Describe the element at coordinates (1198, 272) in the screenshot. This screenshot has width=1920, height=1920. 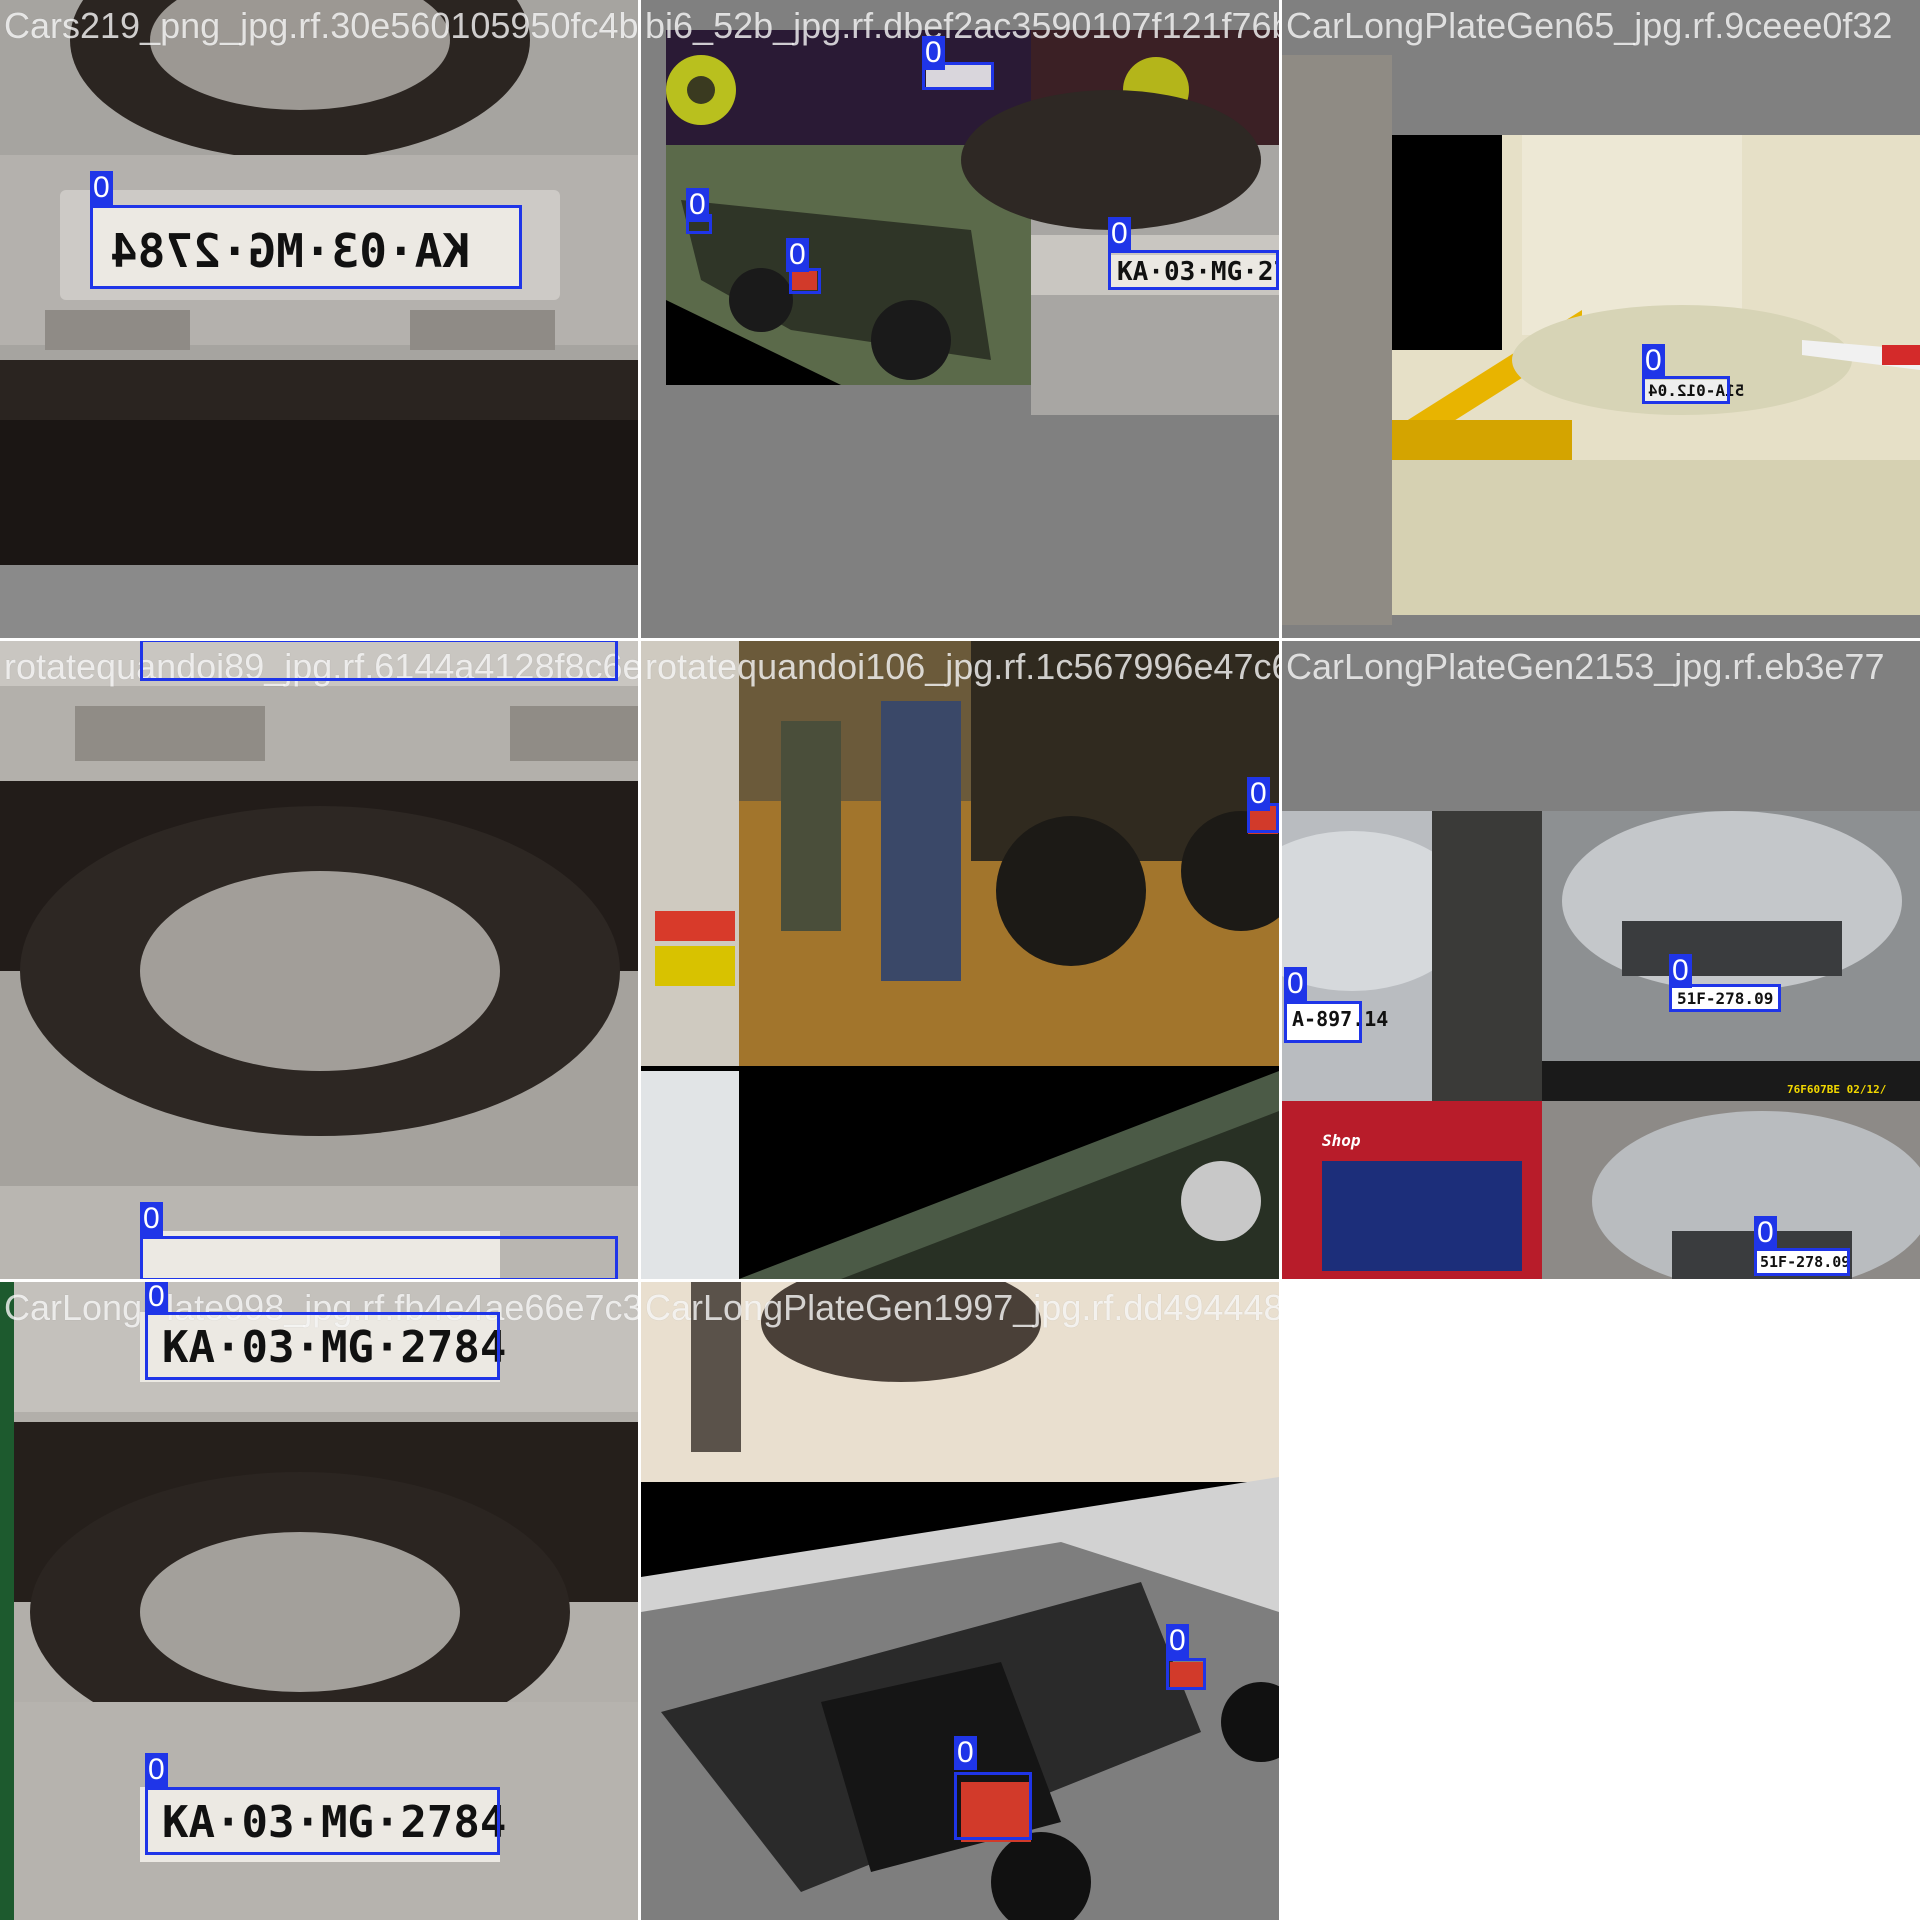
I see `tile-2-plate-text: KA·03·MG·27` at that location.